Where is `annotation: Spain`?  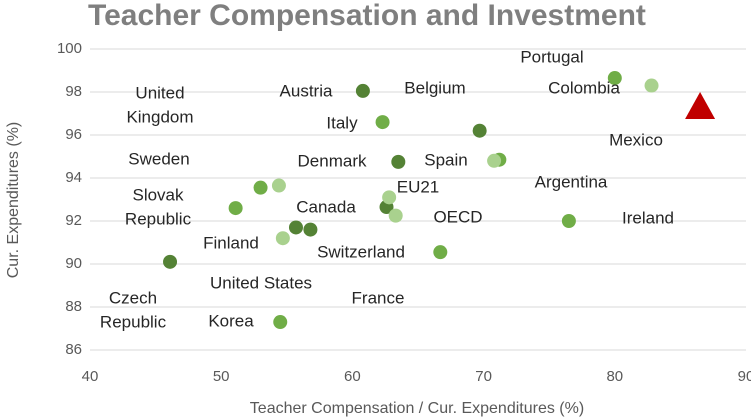
annotation: Spain is located at coordinates (445, 159).